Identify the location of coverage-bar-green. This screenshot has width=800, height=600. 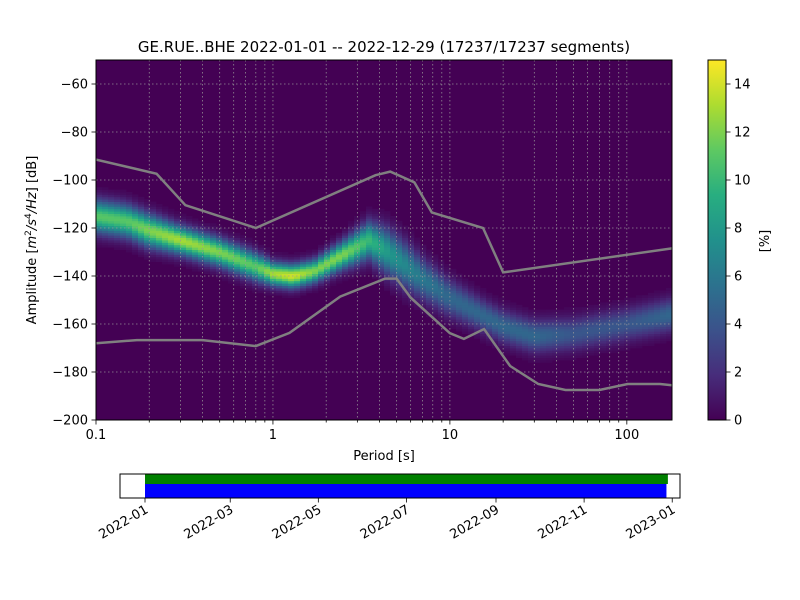
(406, 479).